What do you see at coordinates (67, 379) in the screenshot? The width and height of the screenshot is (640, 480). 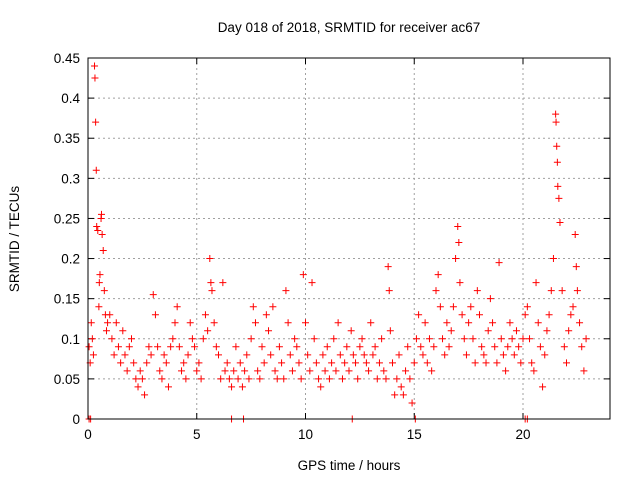 I see `y-tick-label: 0.05` at bounding box center [67, 379].